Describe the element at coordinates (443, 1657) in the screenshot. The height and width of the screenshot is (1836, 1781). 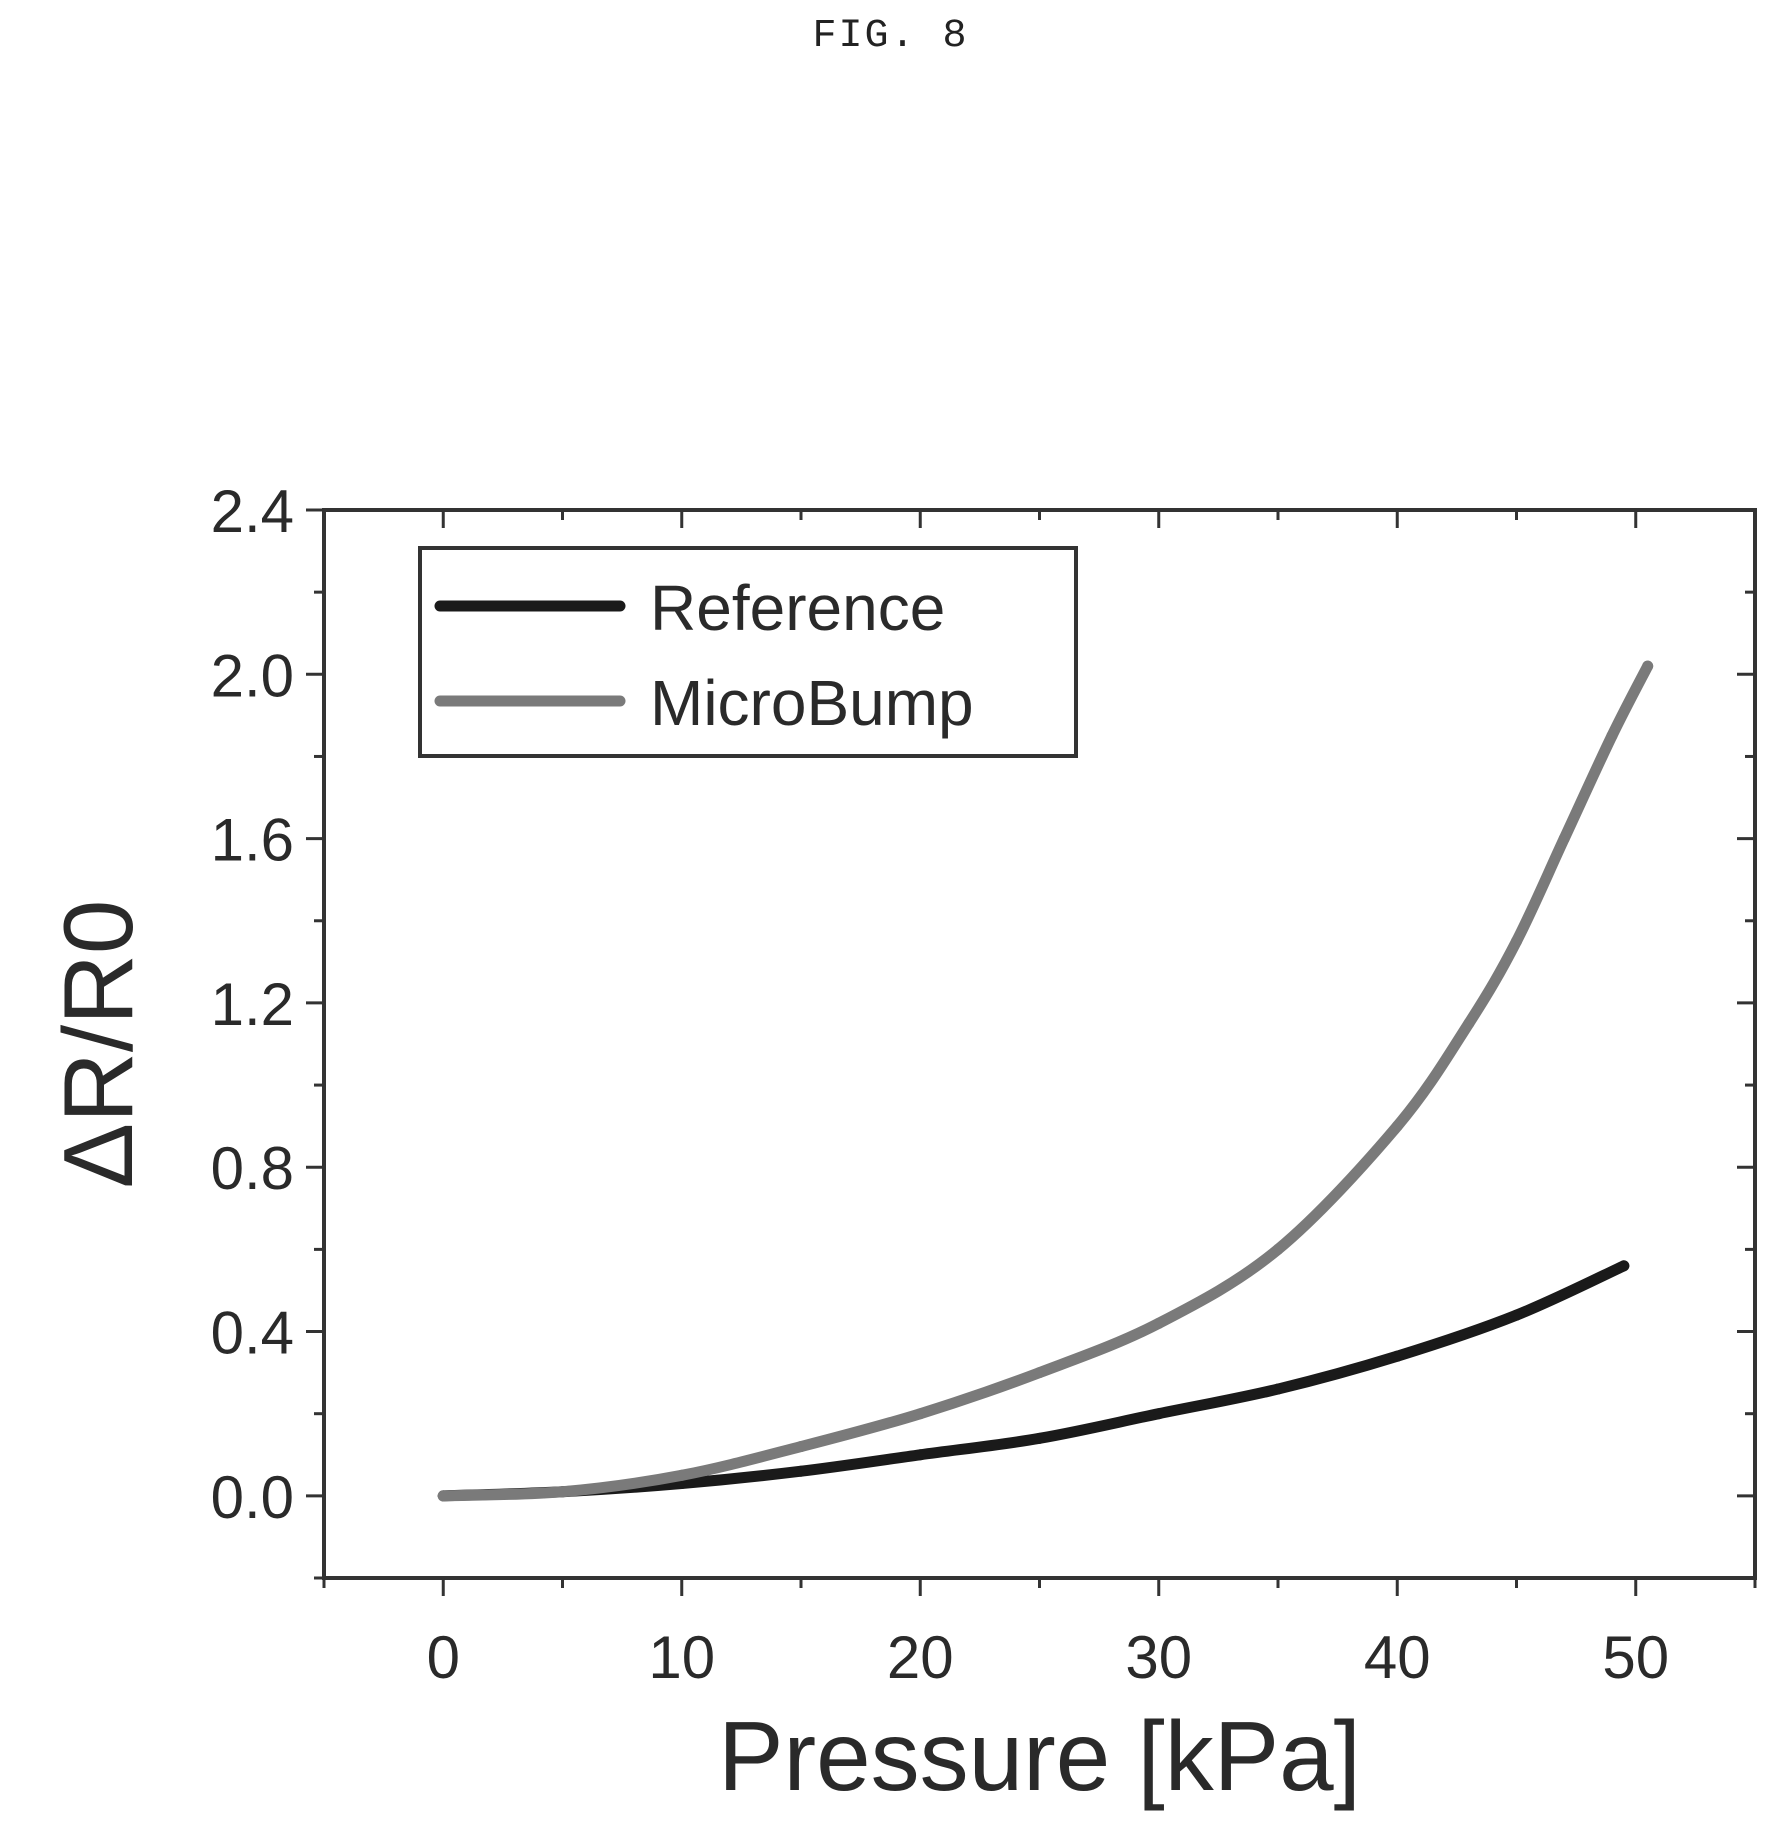
I see `x-tick-label: 0` at that location.